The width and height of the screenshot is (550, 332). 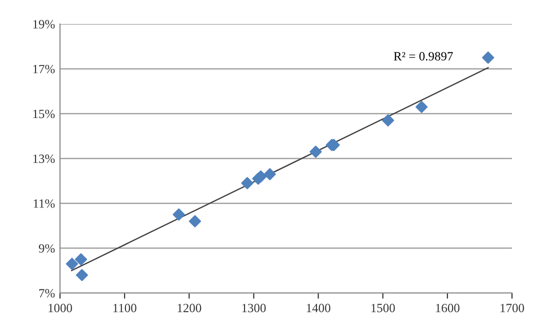 What do you see at coordinates (448, 308) in the screenshot?
I see `x-tick-label: 1600` at bounding box center [448, 308].